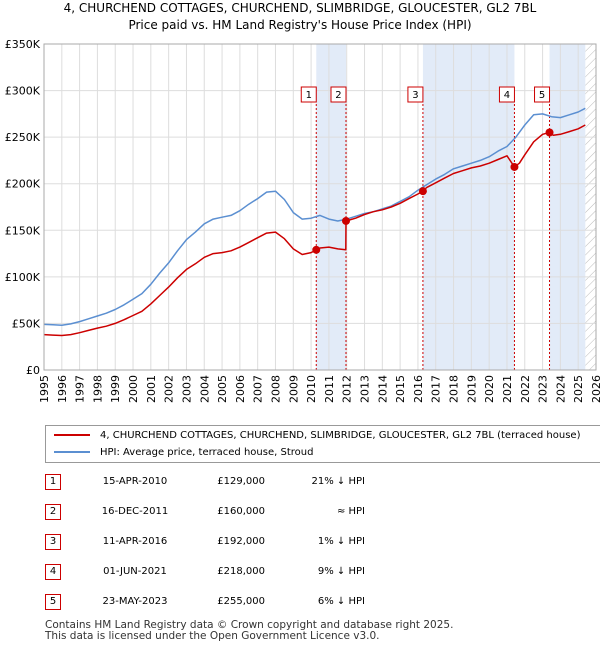 The height and width of the screenshot is (650, 600). What do you see at coordinates (590, 207) in the screenshot?
I see `forecast-hatch` at bounding box center [590, 207].